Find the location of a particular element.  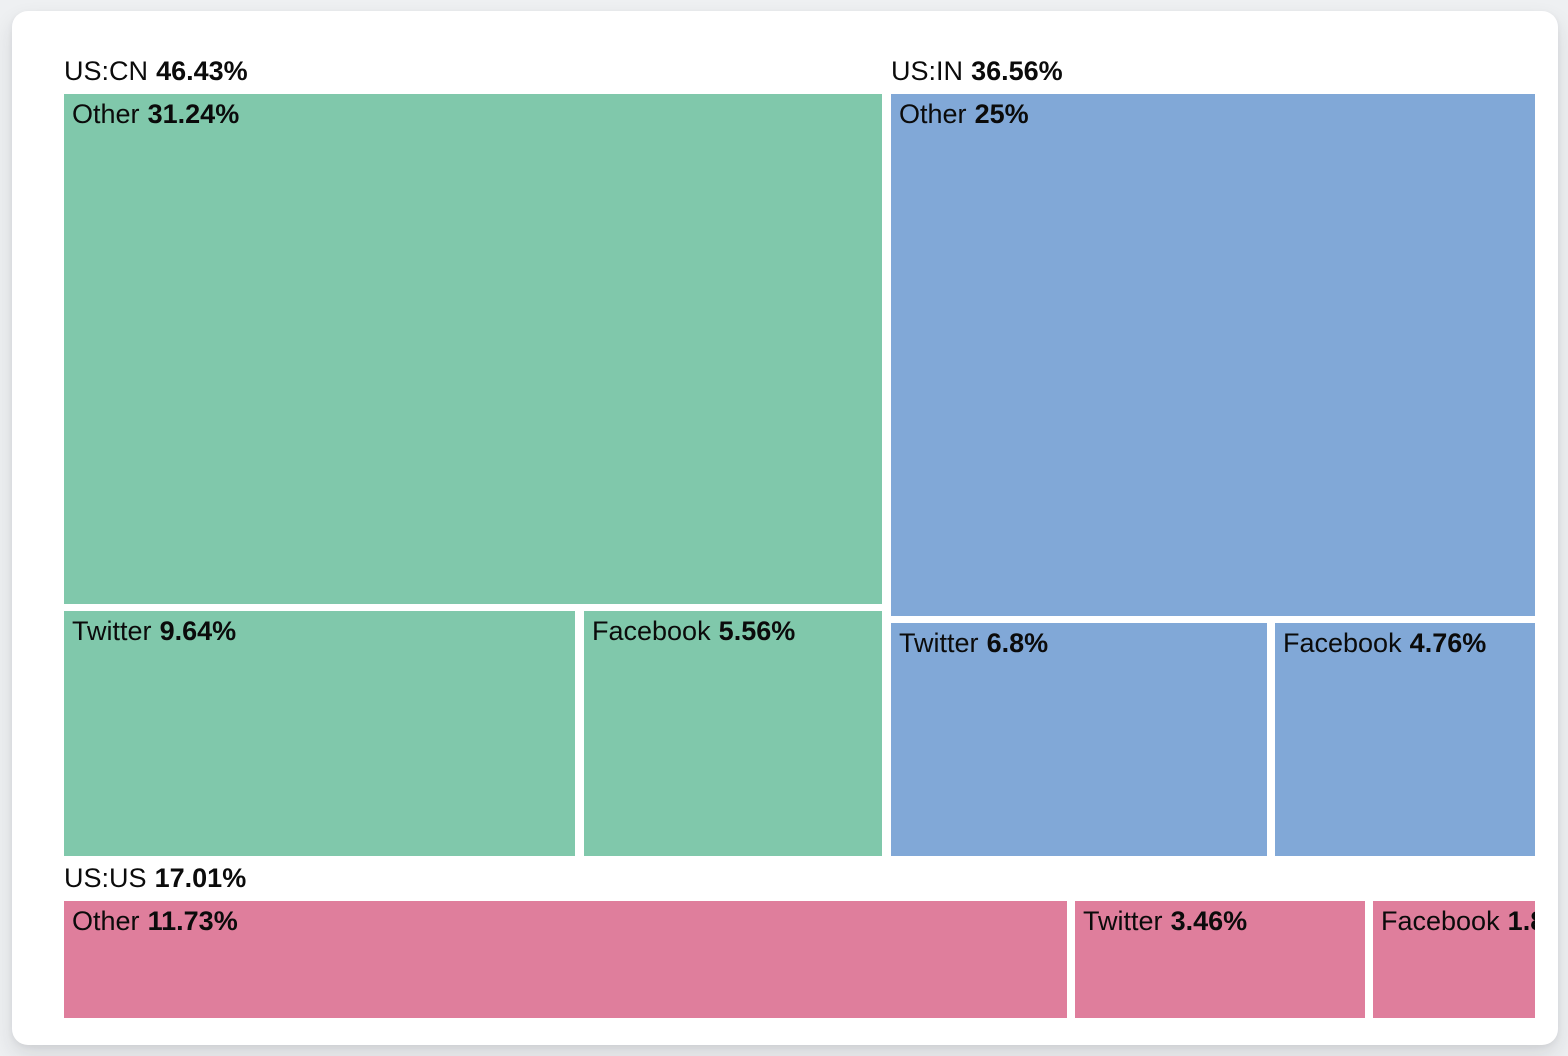

tile-label: Twitter 9.64% is located at coordinates (154, 631).